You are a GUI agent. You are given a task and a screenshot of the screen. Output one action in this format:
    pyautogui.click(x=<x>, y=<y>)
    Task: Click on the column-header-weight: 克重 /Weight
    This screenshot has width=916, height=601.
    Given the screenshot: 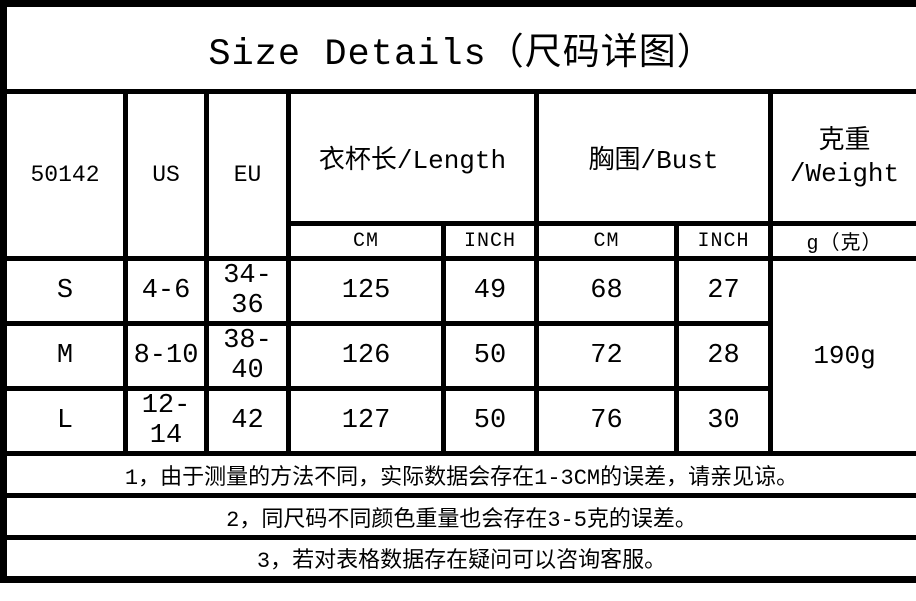 What is the action you would take?
    pyautogui.click(x=841, y=157)
    